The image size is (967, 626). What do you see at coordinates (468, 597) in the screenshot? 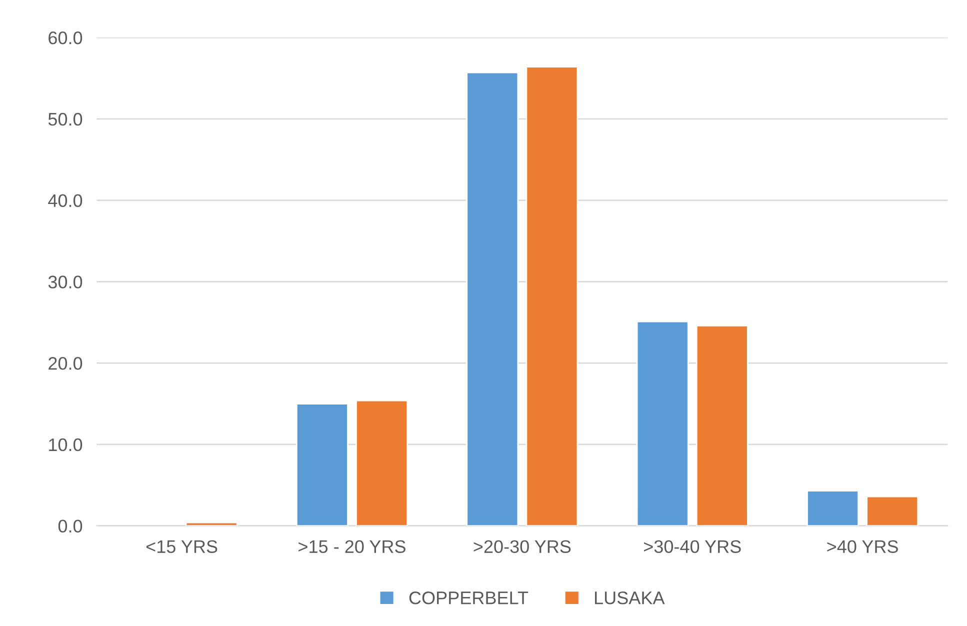
I see `legend-label: COPPERBELT` at bounding box center [468, 597].